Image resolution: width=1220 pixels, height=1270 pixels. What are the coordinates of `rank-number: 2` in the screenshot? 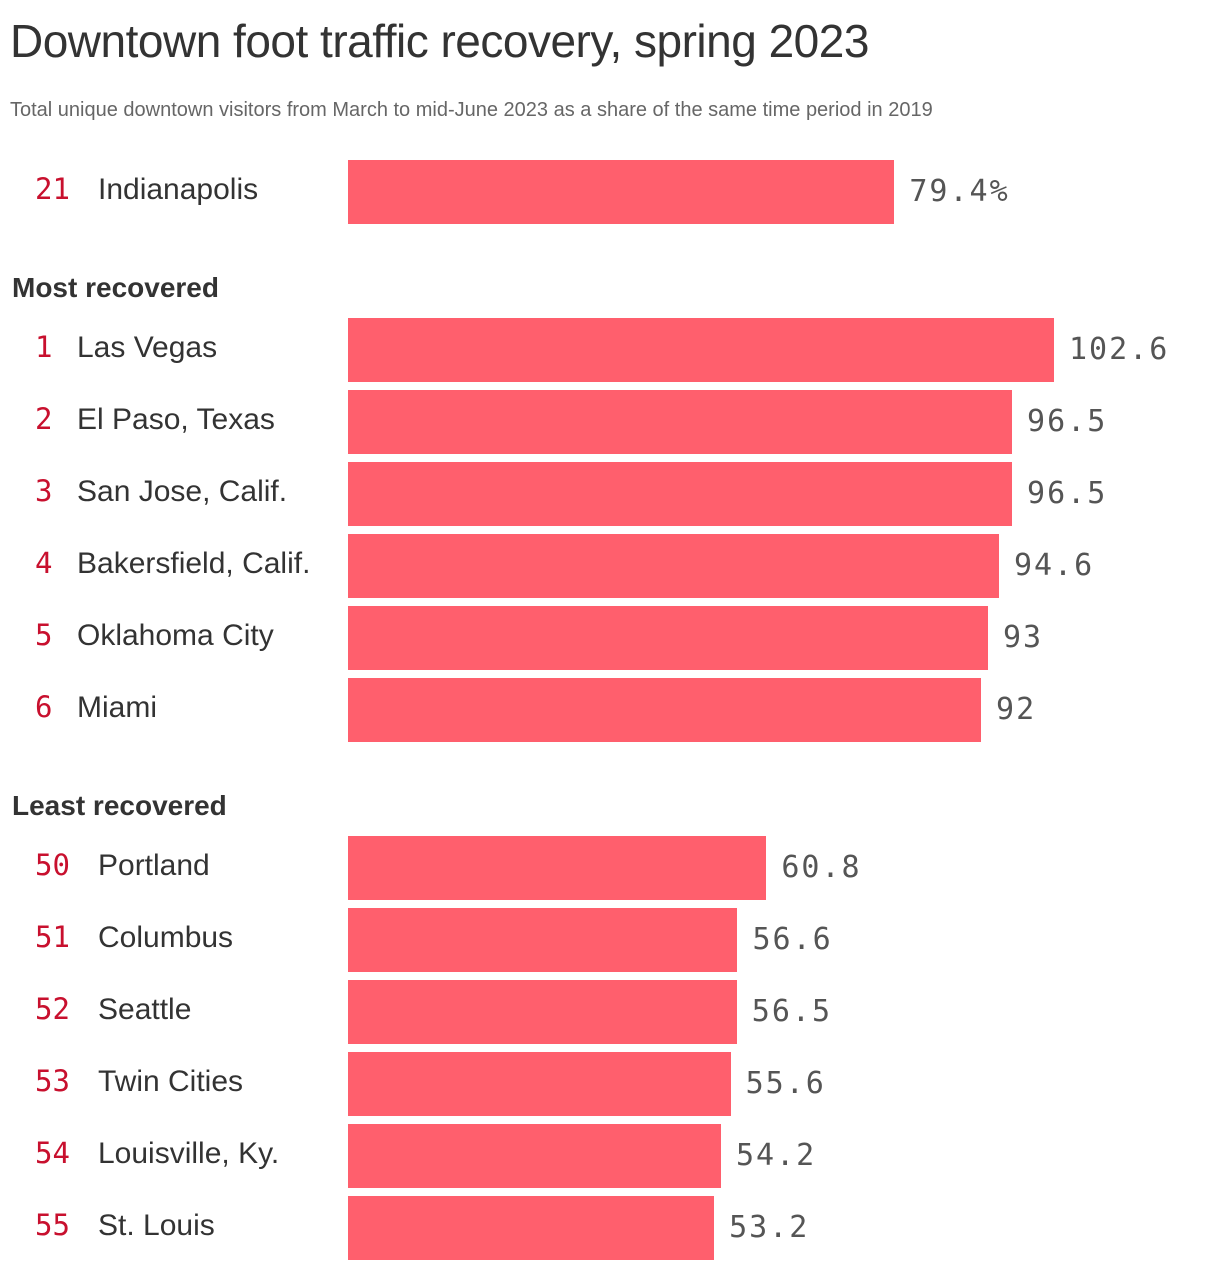 It's located at (44, 419).